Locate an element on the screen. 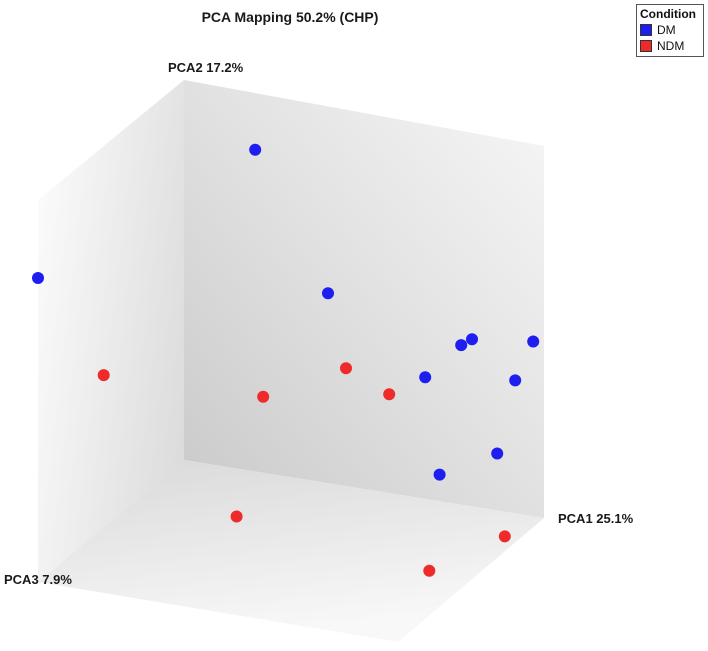  legend: Condition DM NDM is located at coordinates (670, 30).